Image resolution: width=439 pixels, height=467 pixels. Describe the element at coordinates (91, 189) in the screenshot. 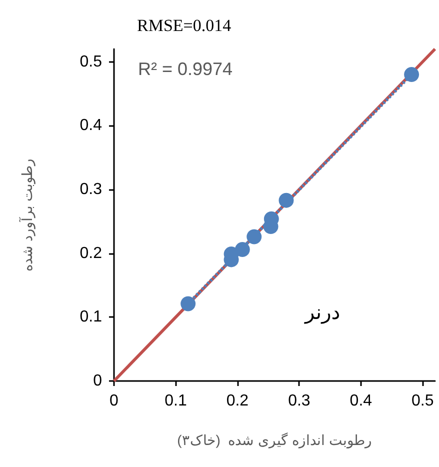

I see `y-tick-label: 0.3` at that location.